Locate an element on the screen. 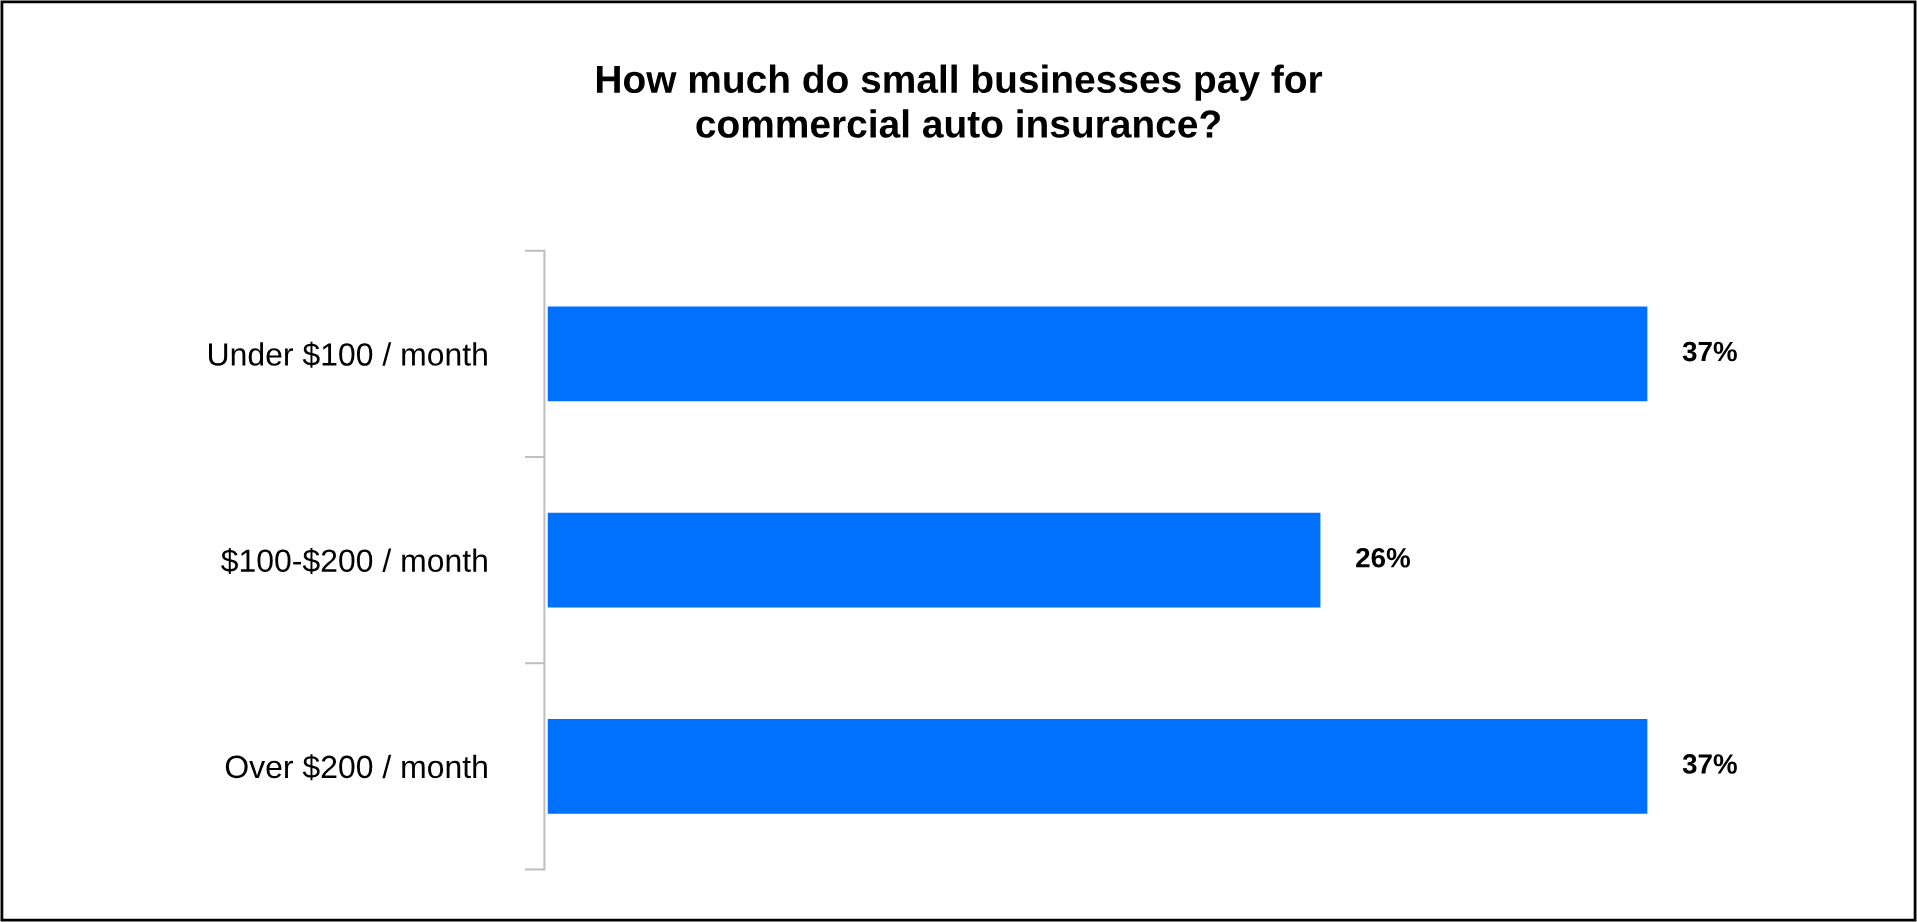 The width and height of the screenshot is (1917, 922). data-label: 26% is located at coordinates (1383, 557).